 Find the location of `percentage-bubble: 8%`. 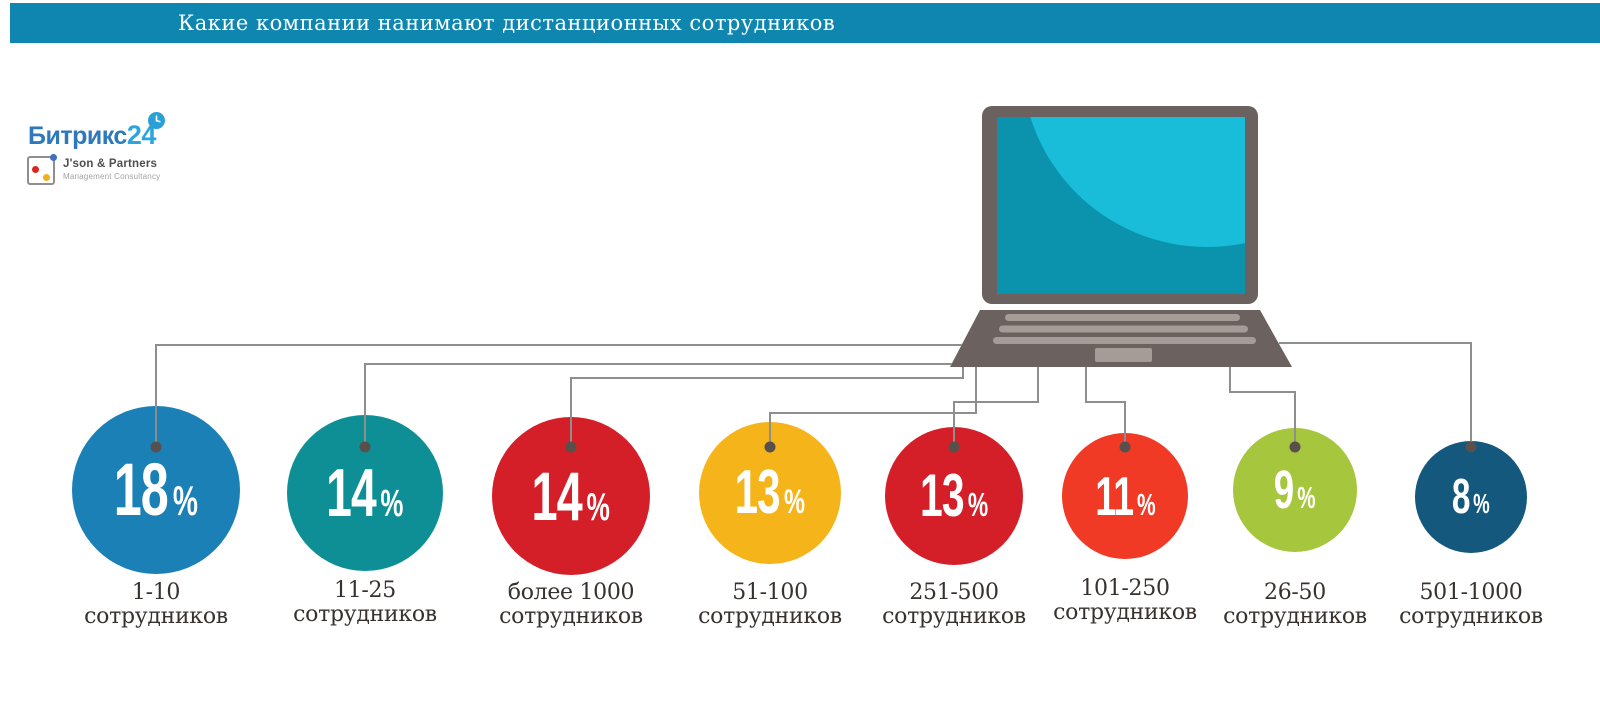

percentage-bubble: 8% is located at coordinates (1471, 497).